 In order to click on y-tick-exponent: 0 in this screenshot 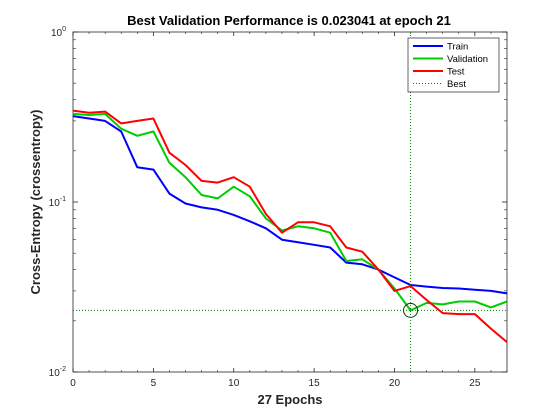, I will do `click(64, 29)`.